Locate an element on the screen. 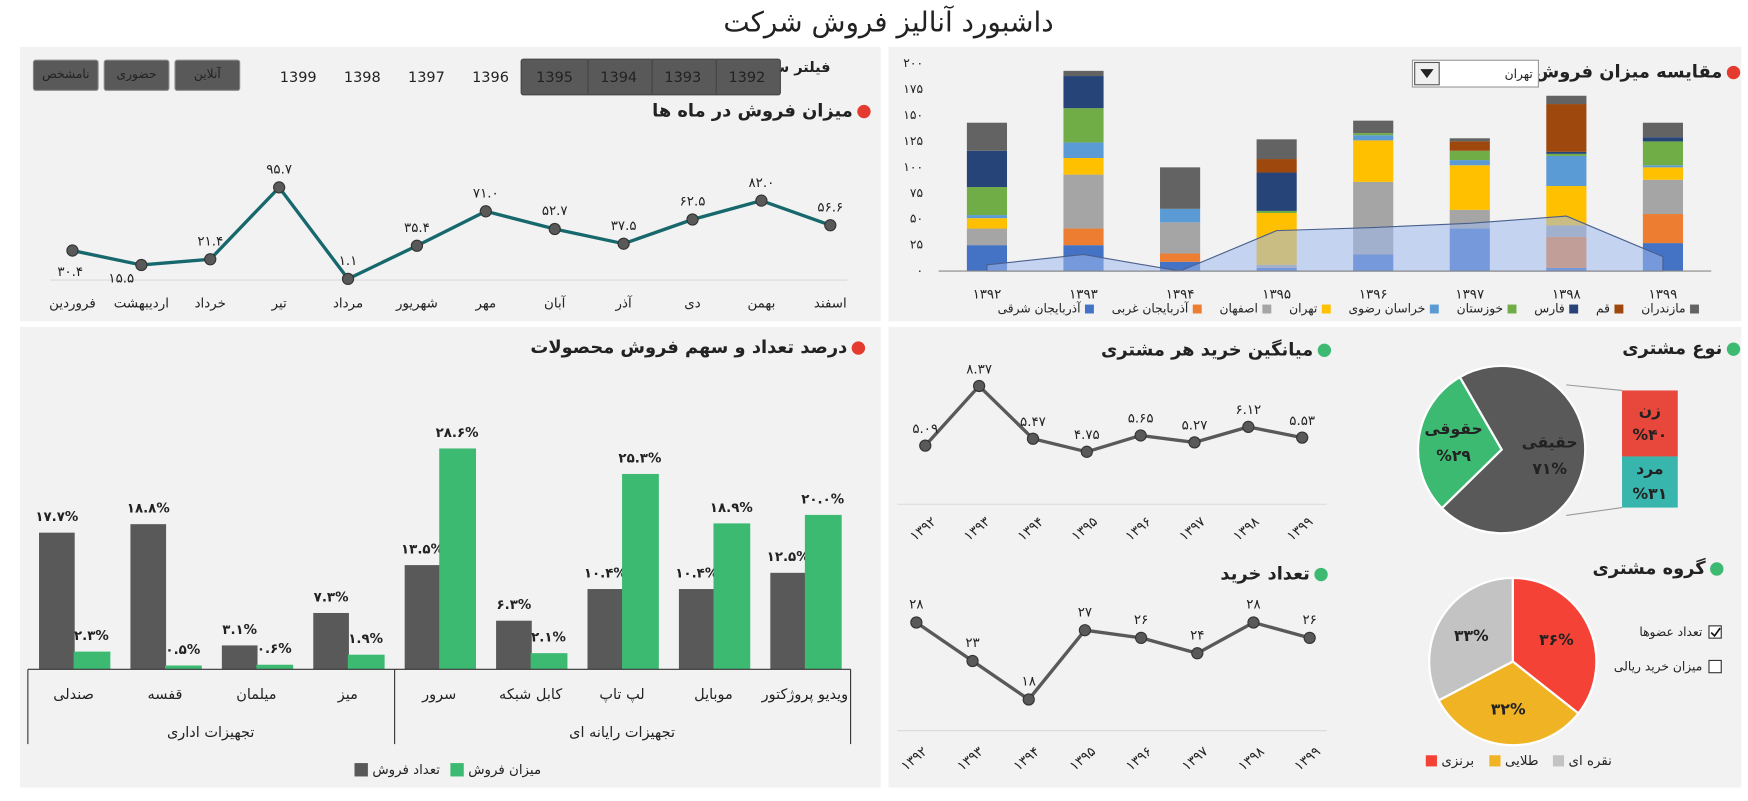 Image resolution: width=1748 pixels, height=801 pixels. year-button-label: 1397 is located at coordinates (426, 78).